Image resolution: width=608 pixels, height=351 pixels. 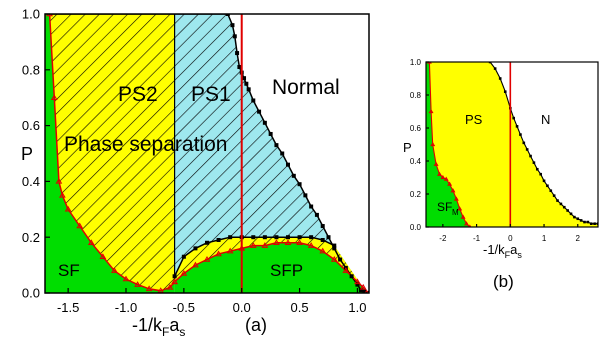 I want to click on panel-b-sf-region, so click(x=448, y=144).